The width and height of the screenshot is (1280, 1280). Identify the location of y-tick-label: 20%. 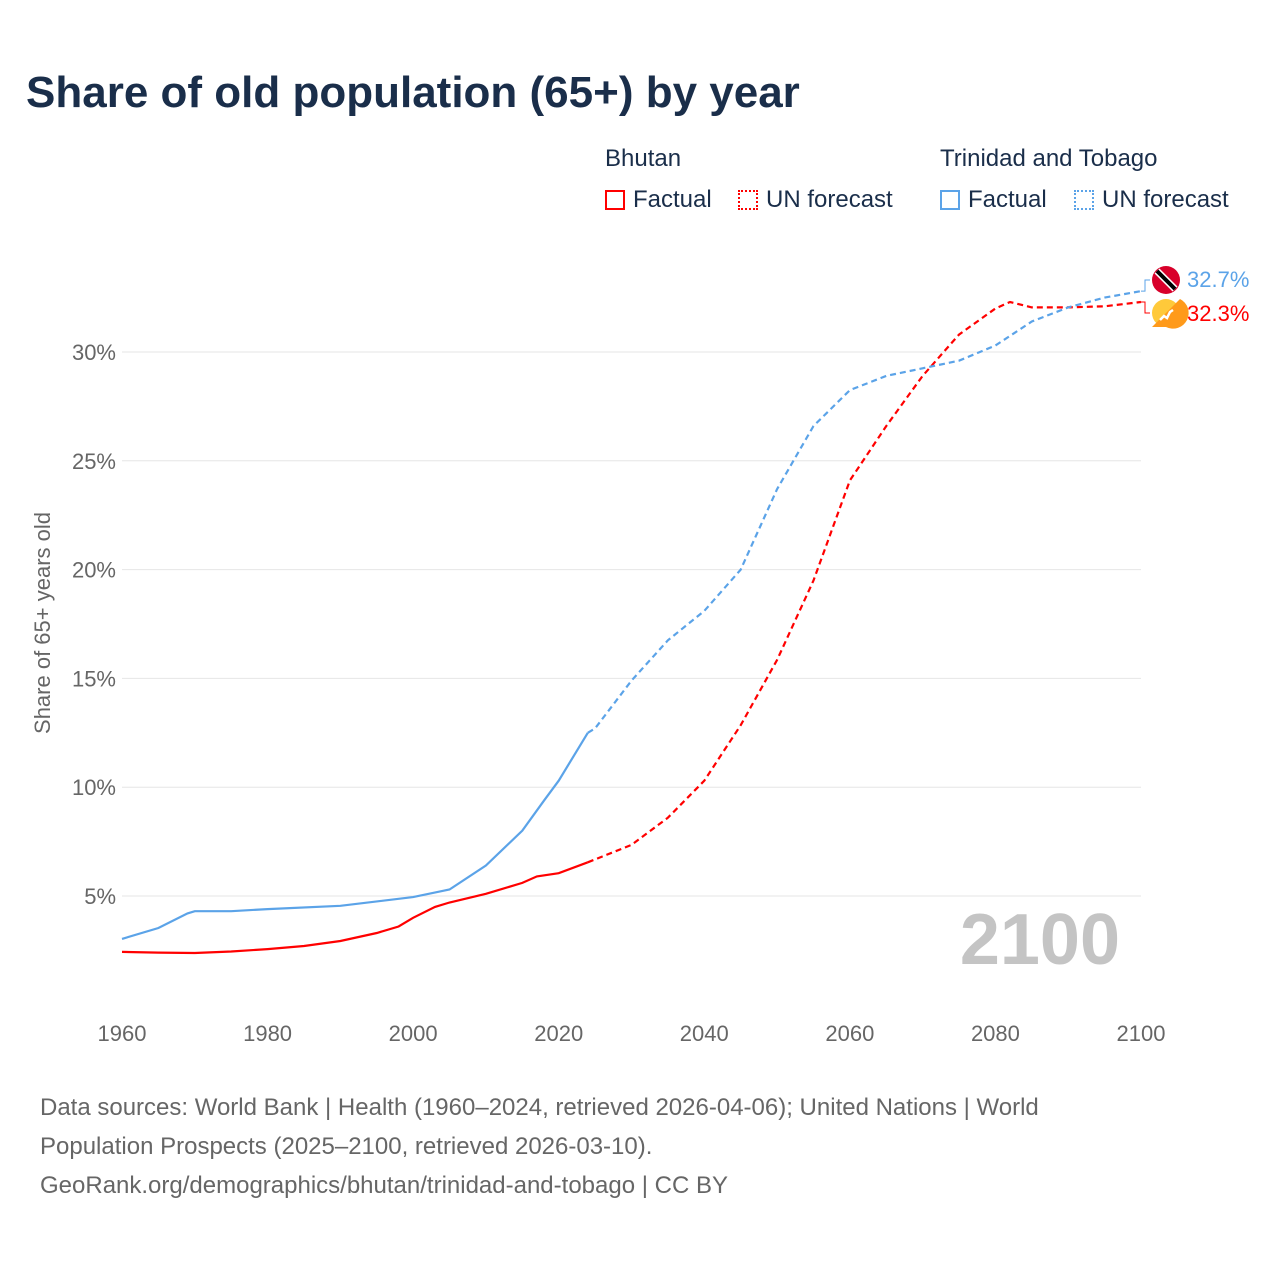
(94, 570).